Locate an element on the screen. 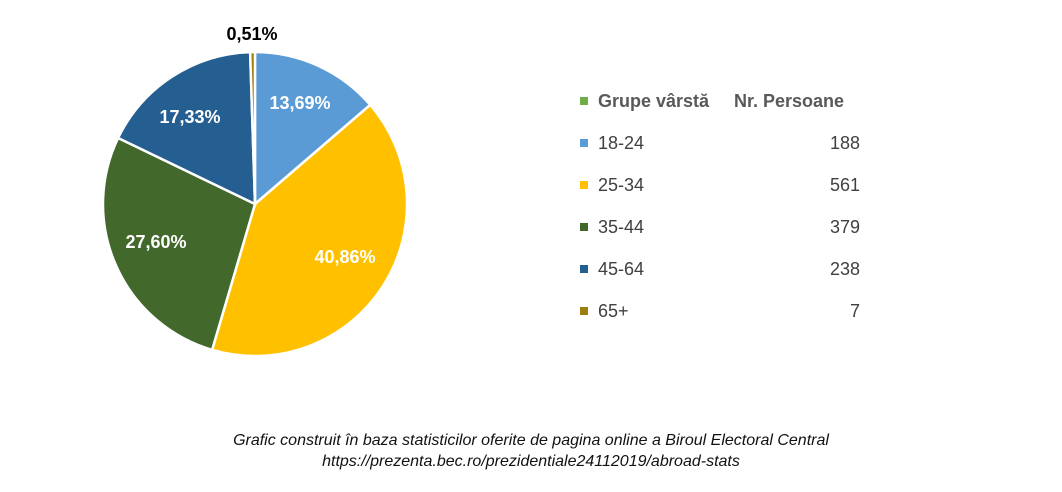 The image size is (1062, 492). pie-data-label: 0,51% is located at coordinates (251, 34).